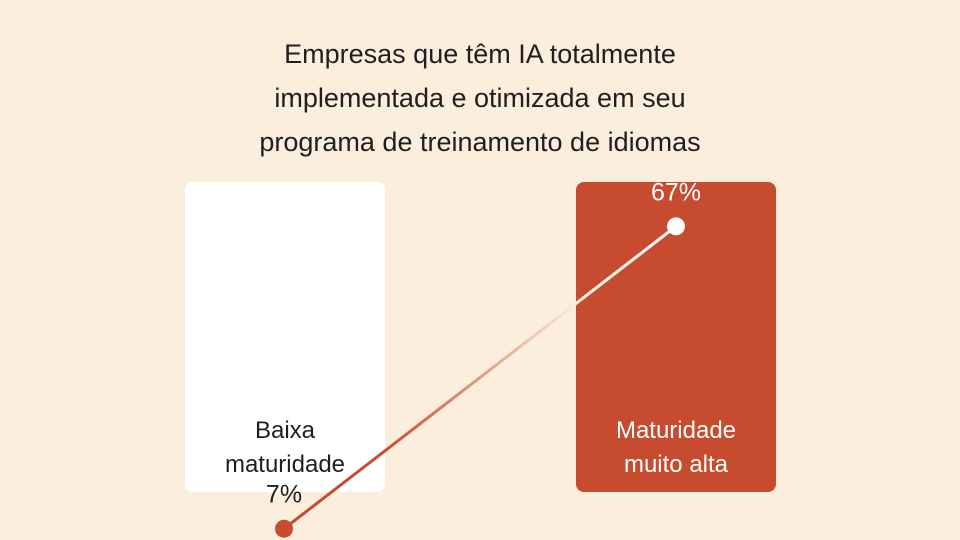 The image size is (960, 540). I want to click on data-point-low, so click(284, 528).